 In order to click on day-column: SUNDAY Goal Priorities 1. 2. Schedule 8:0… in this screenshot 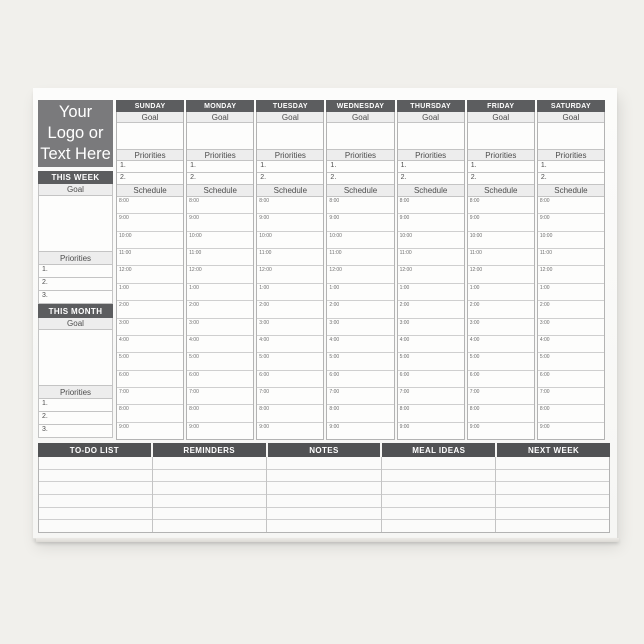, I will do `click(150, 270)`.